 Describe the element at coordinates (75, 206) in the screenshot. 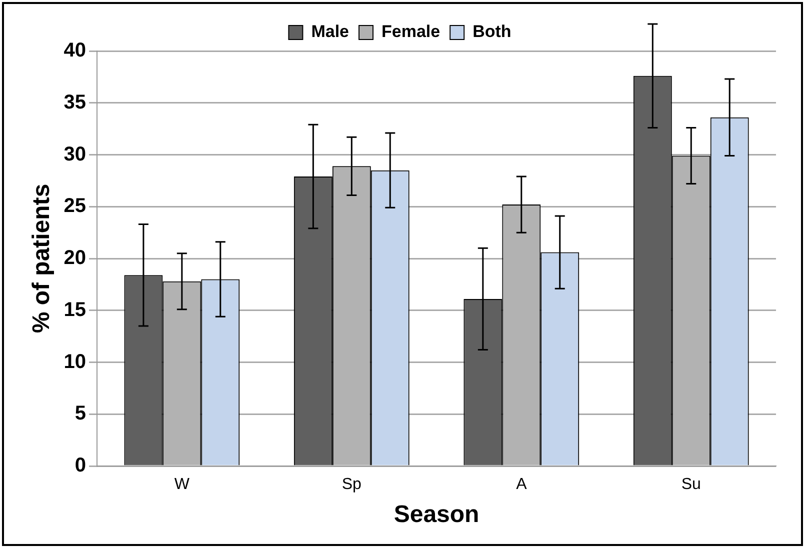

I see `y-tick-label: 25` at that location.